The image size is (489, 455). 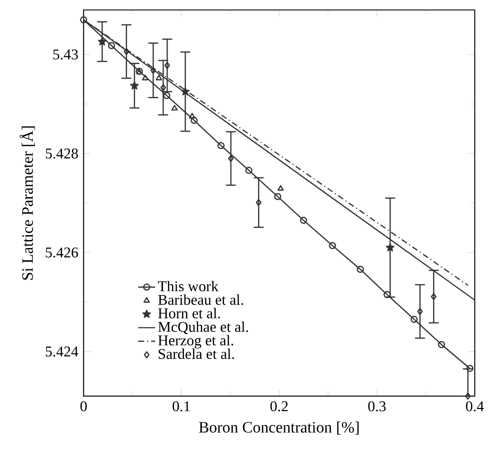 I want to click on legend-label: Herzog et al., so click(x=196, y=342).